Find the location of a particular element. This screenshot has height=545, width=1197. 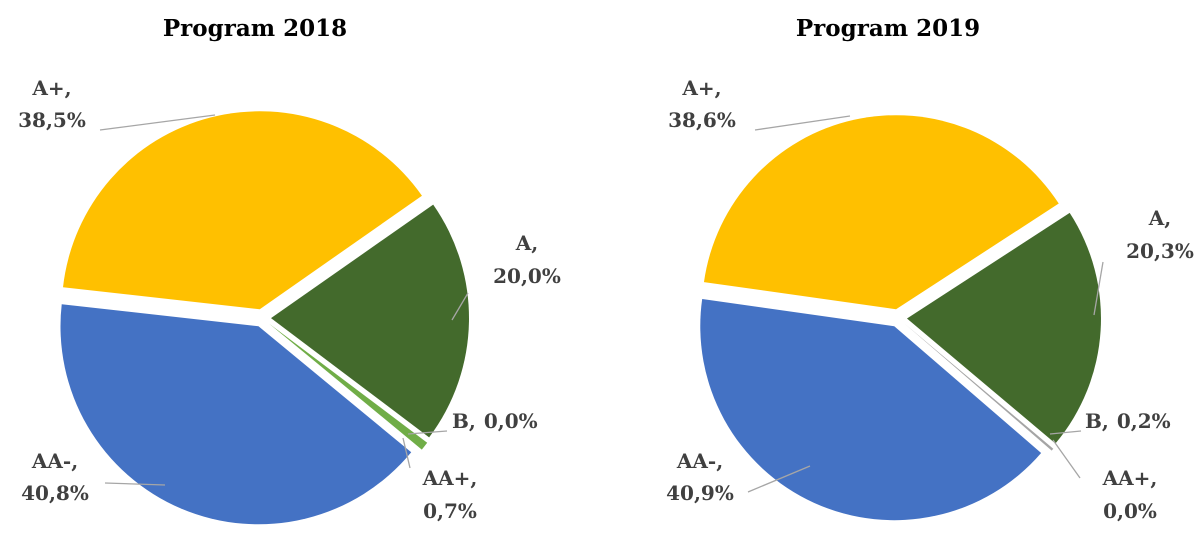

value-label: 38,6% is located at coordinates (702, 120).